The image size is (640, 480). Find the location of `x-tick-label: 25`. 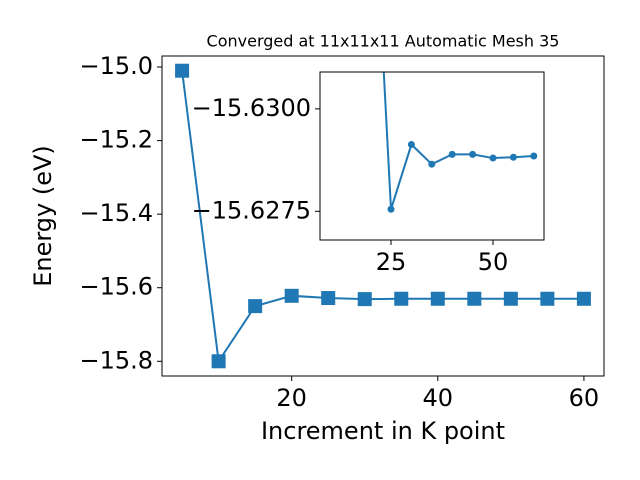

x-tick-label: 25 is located at coordinates (391, 262).